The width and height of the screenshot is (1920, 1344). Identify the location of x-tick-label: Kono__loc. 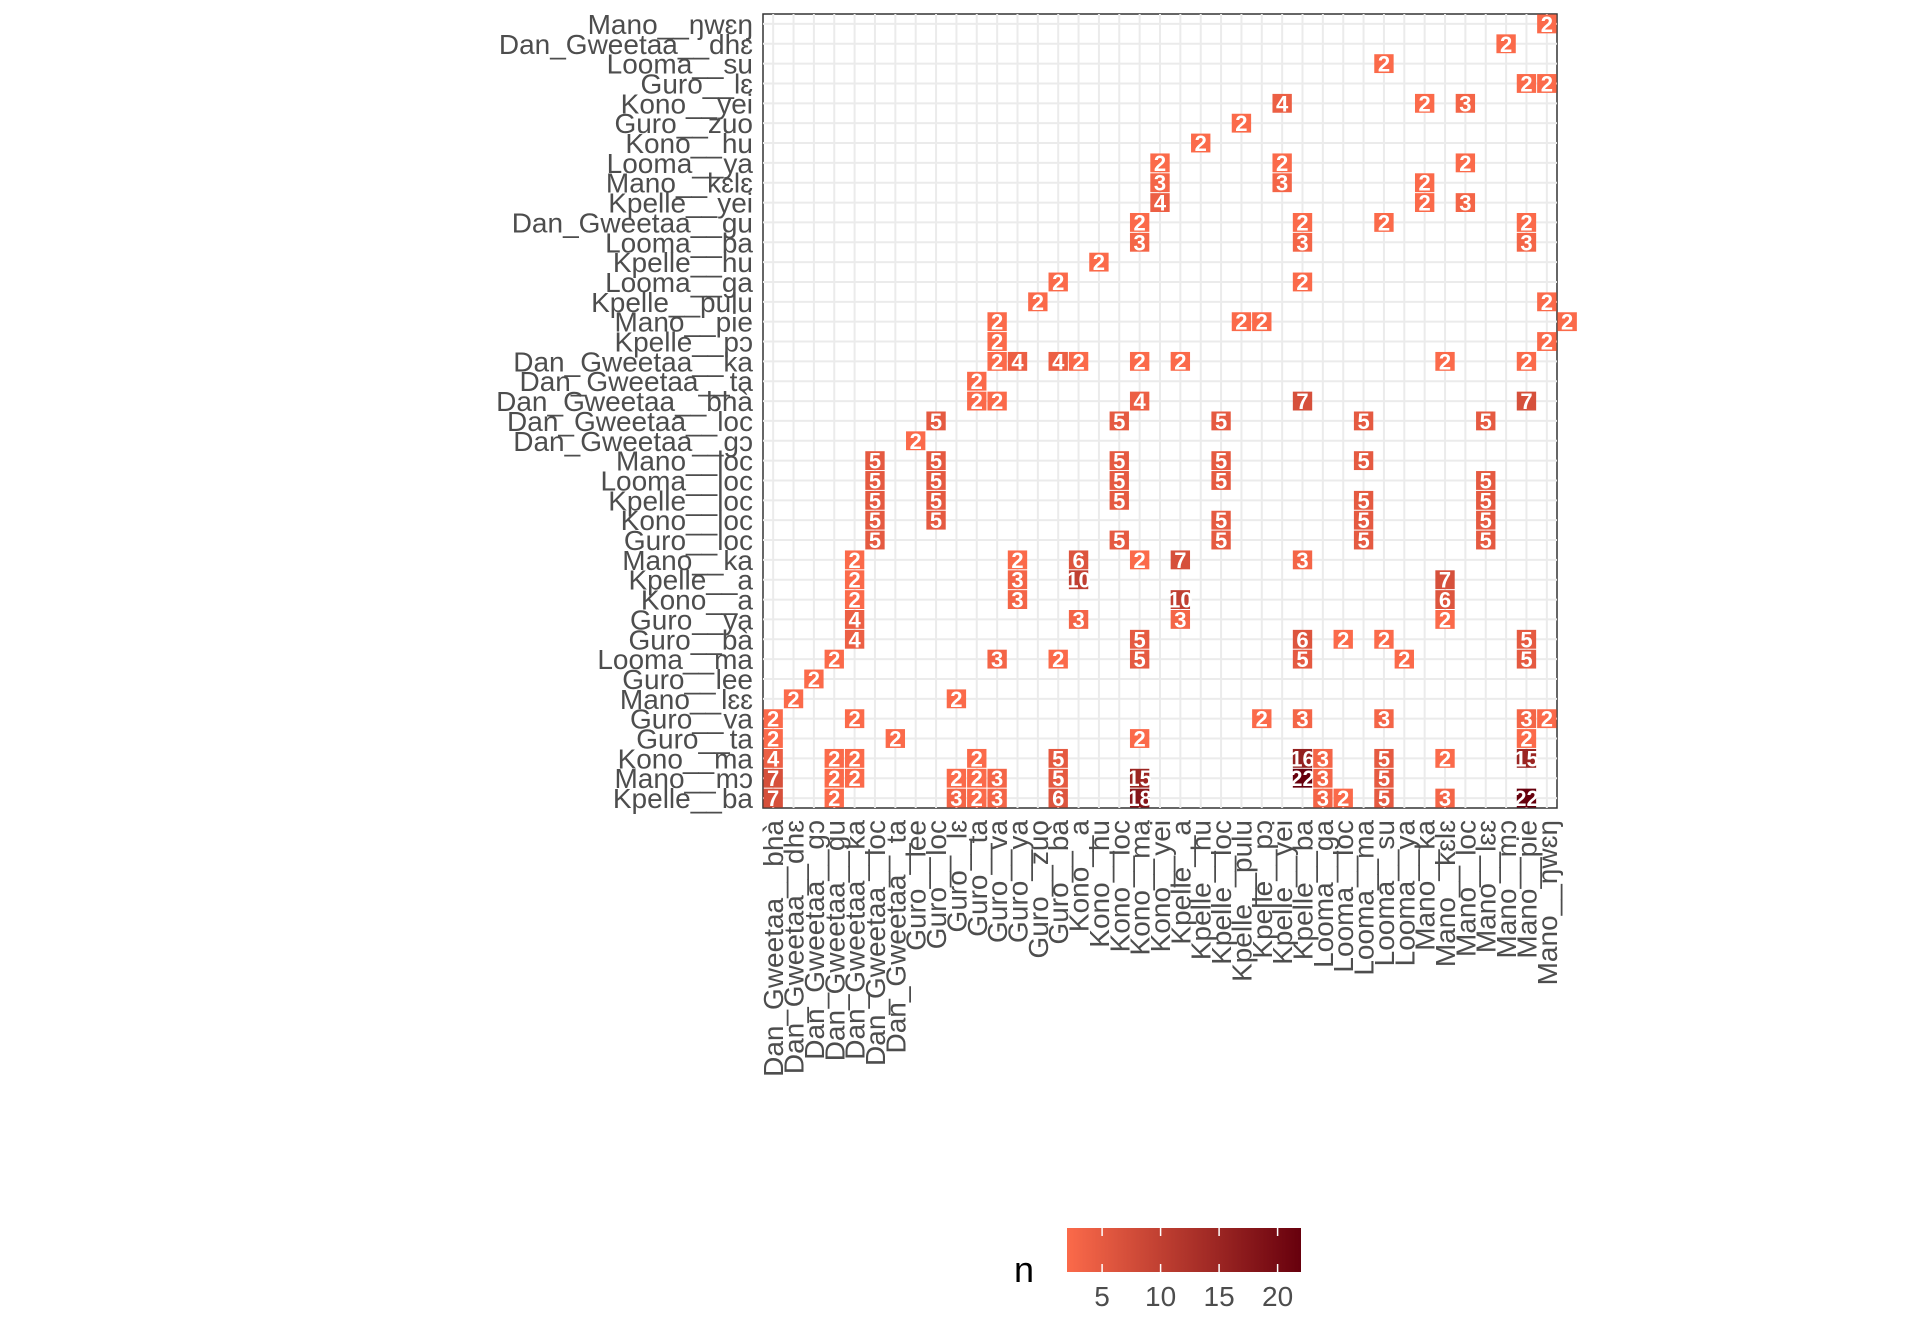
(1119, 886).